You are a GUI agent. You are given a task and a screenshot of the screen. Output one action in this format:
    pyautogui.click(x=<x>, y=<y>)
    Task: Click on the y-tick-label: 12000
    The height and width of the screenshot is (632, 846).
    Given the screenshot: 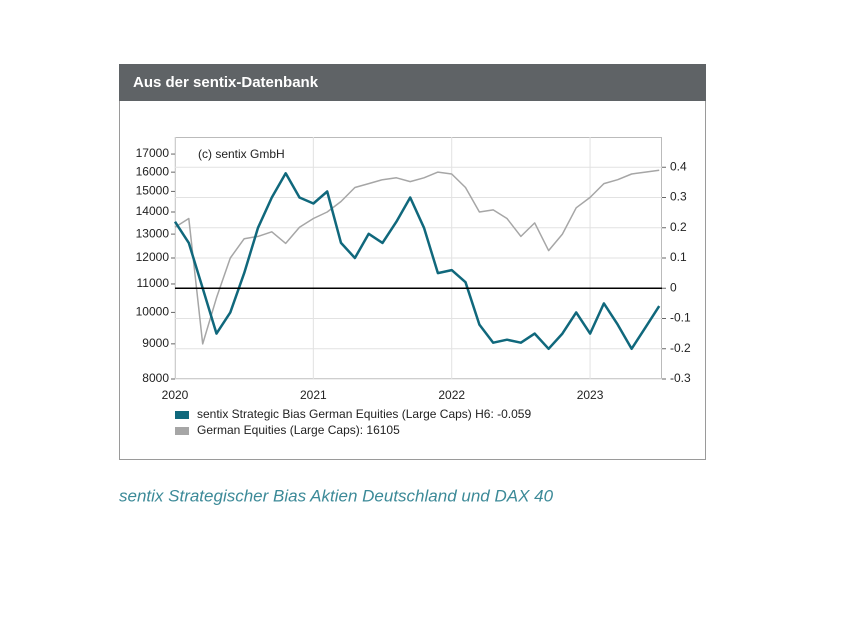 What is the action you would take?
    pyautogui.click(x=153, y=257)
    